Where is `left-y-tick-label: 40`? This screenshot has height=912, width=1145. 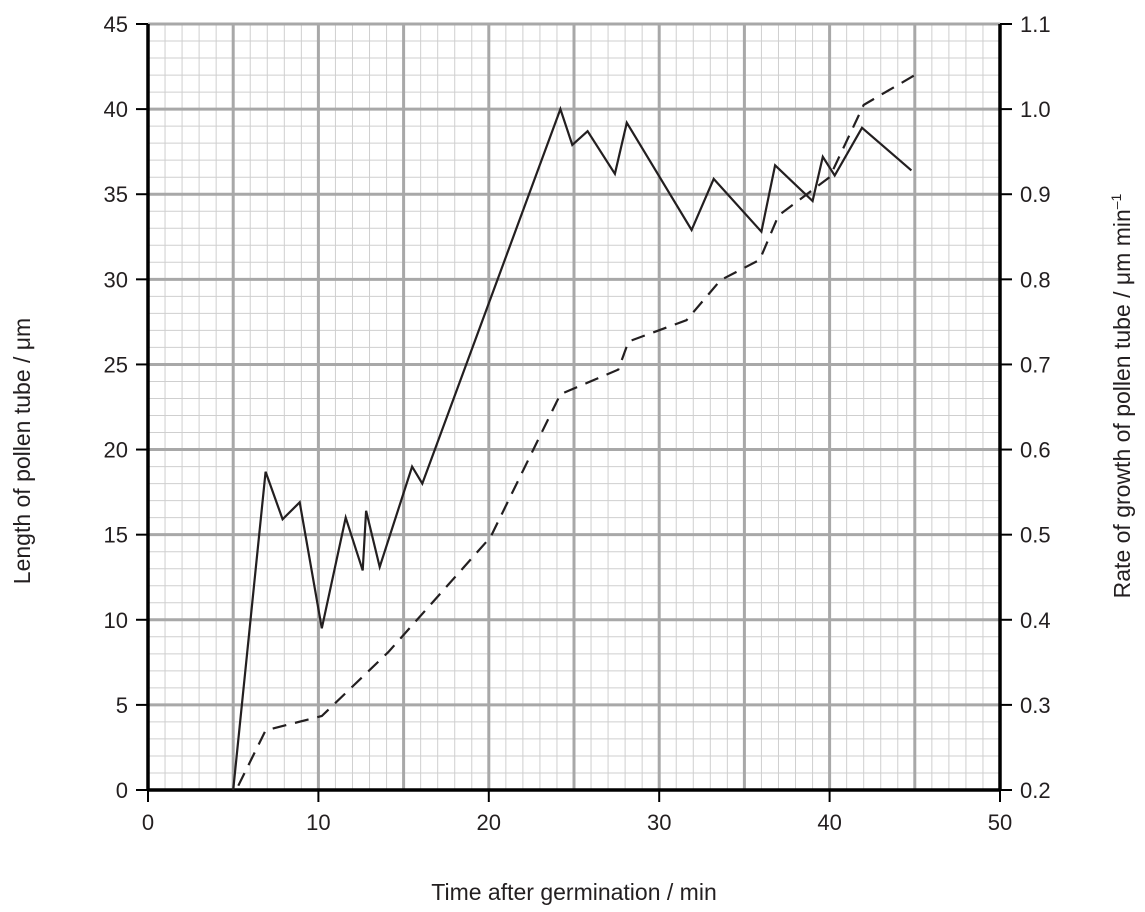
left-y-tick-label: 40 is located at coordinates (116, 109).